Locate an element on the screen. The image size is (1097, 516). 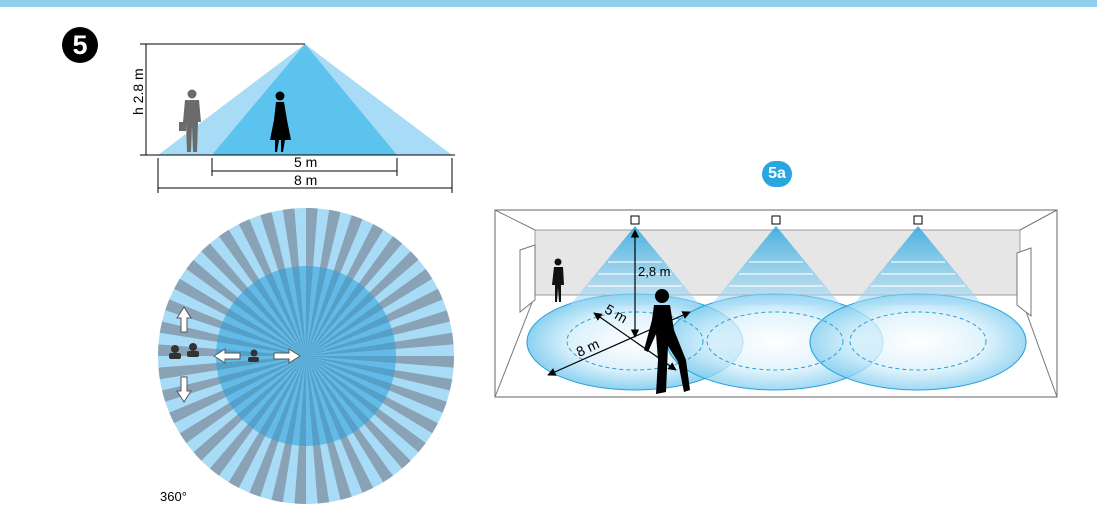
sensor-1-icon is located at coordinates (635, 220).